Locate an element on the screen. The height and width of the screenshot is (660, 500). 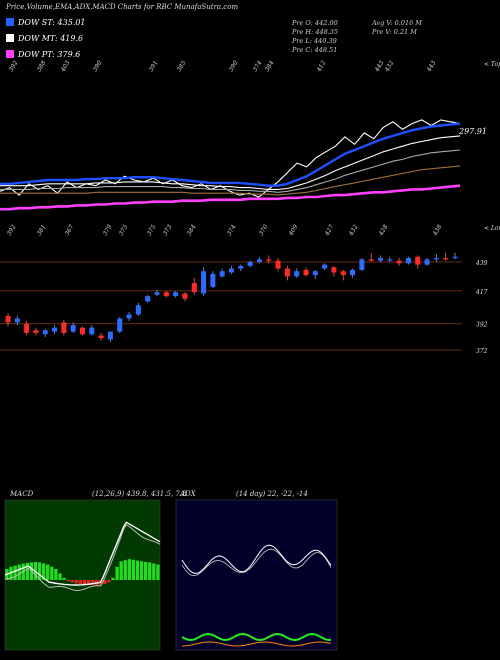
ema-price-label: 297.91 is located at coordinates (472, 131).